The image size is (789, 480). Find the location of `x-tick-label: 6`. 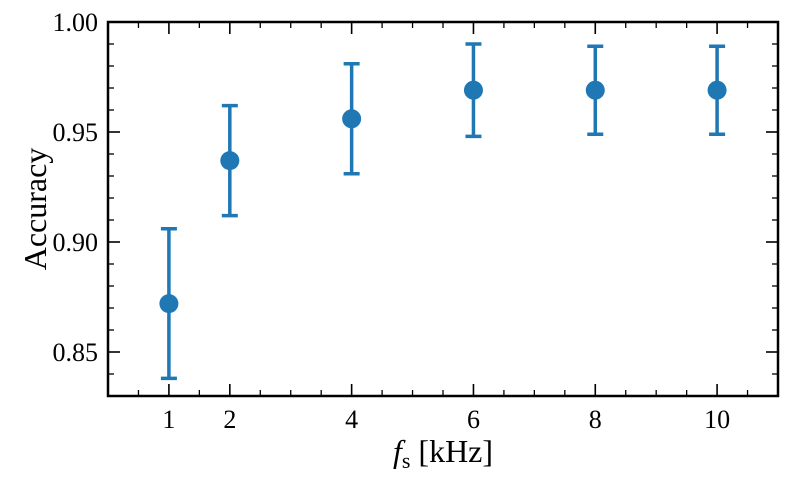

x-tick-label: 6 is located at coordinates (473, 419).